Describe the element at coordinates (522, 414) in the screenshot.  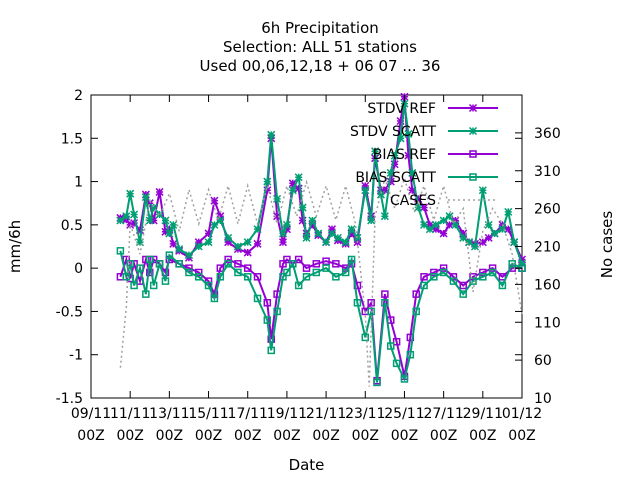
I see `xtick-label: 01/12` at that location.